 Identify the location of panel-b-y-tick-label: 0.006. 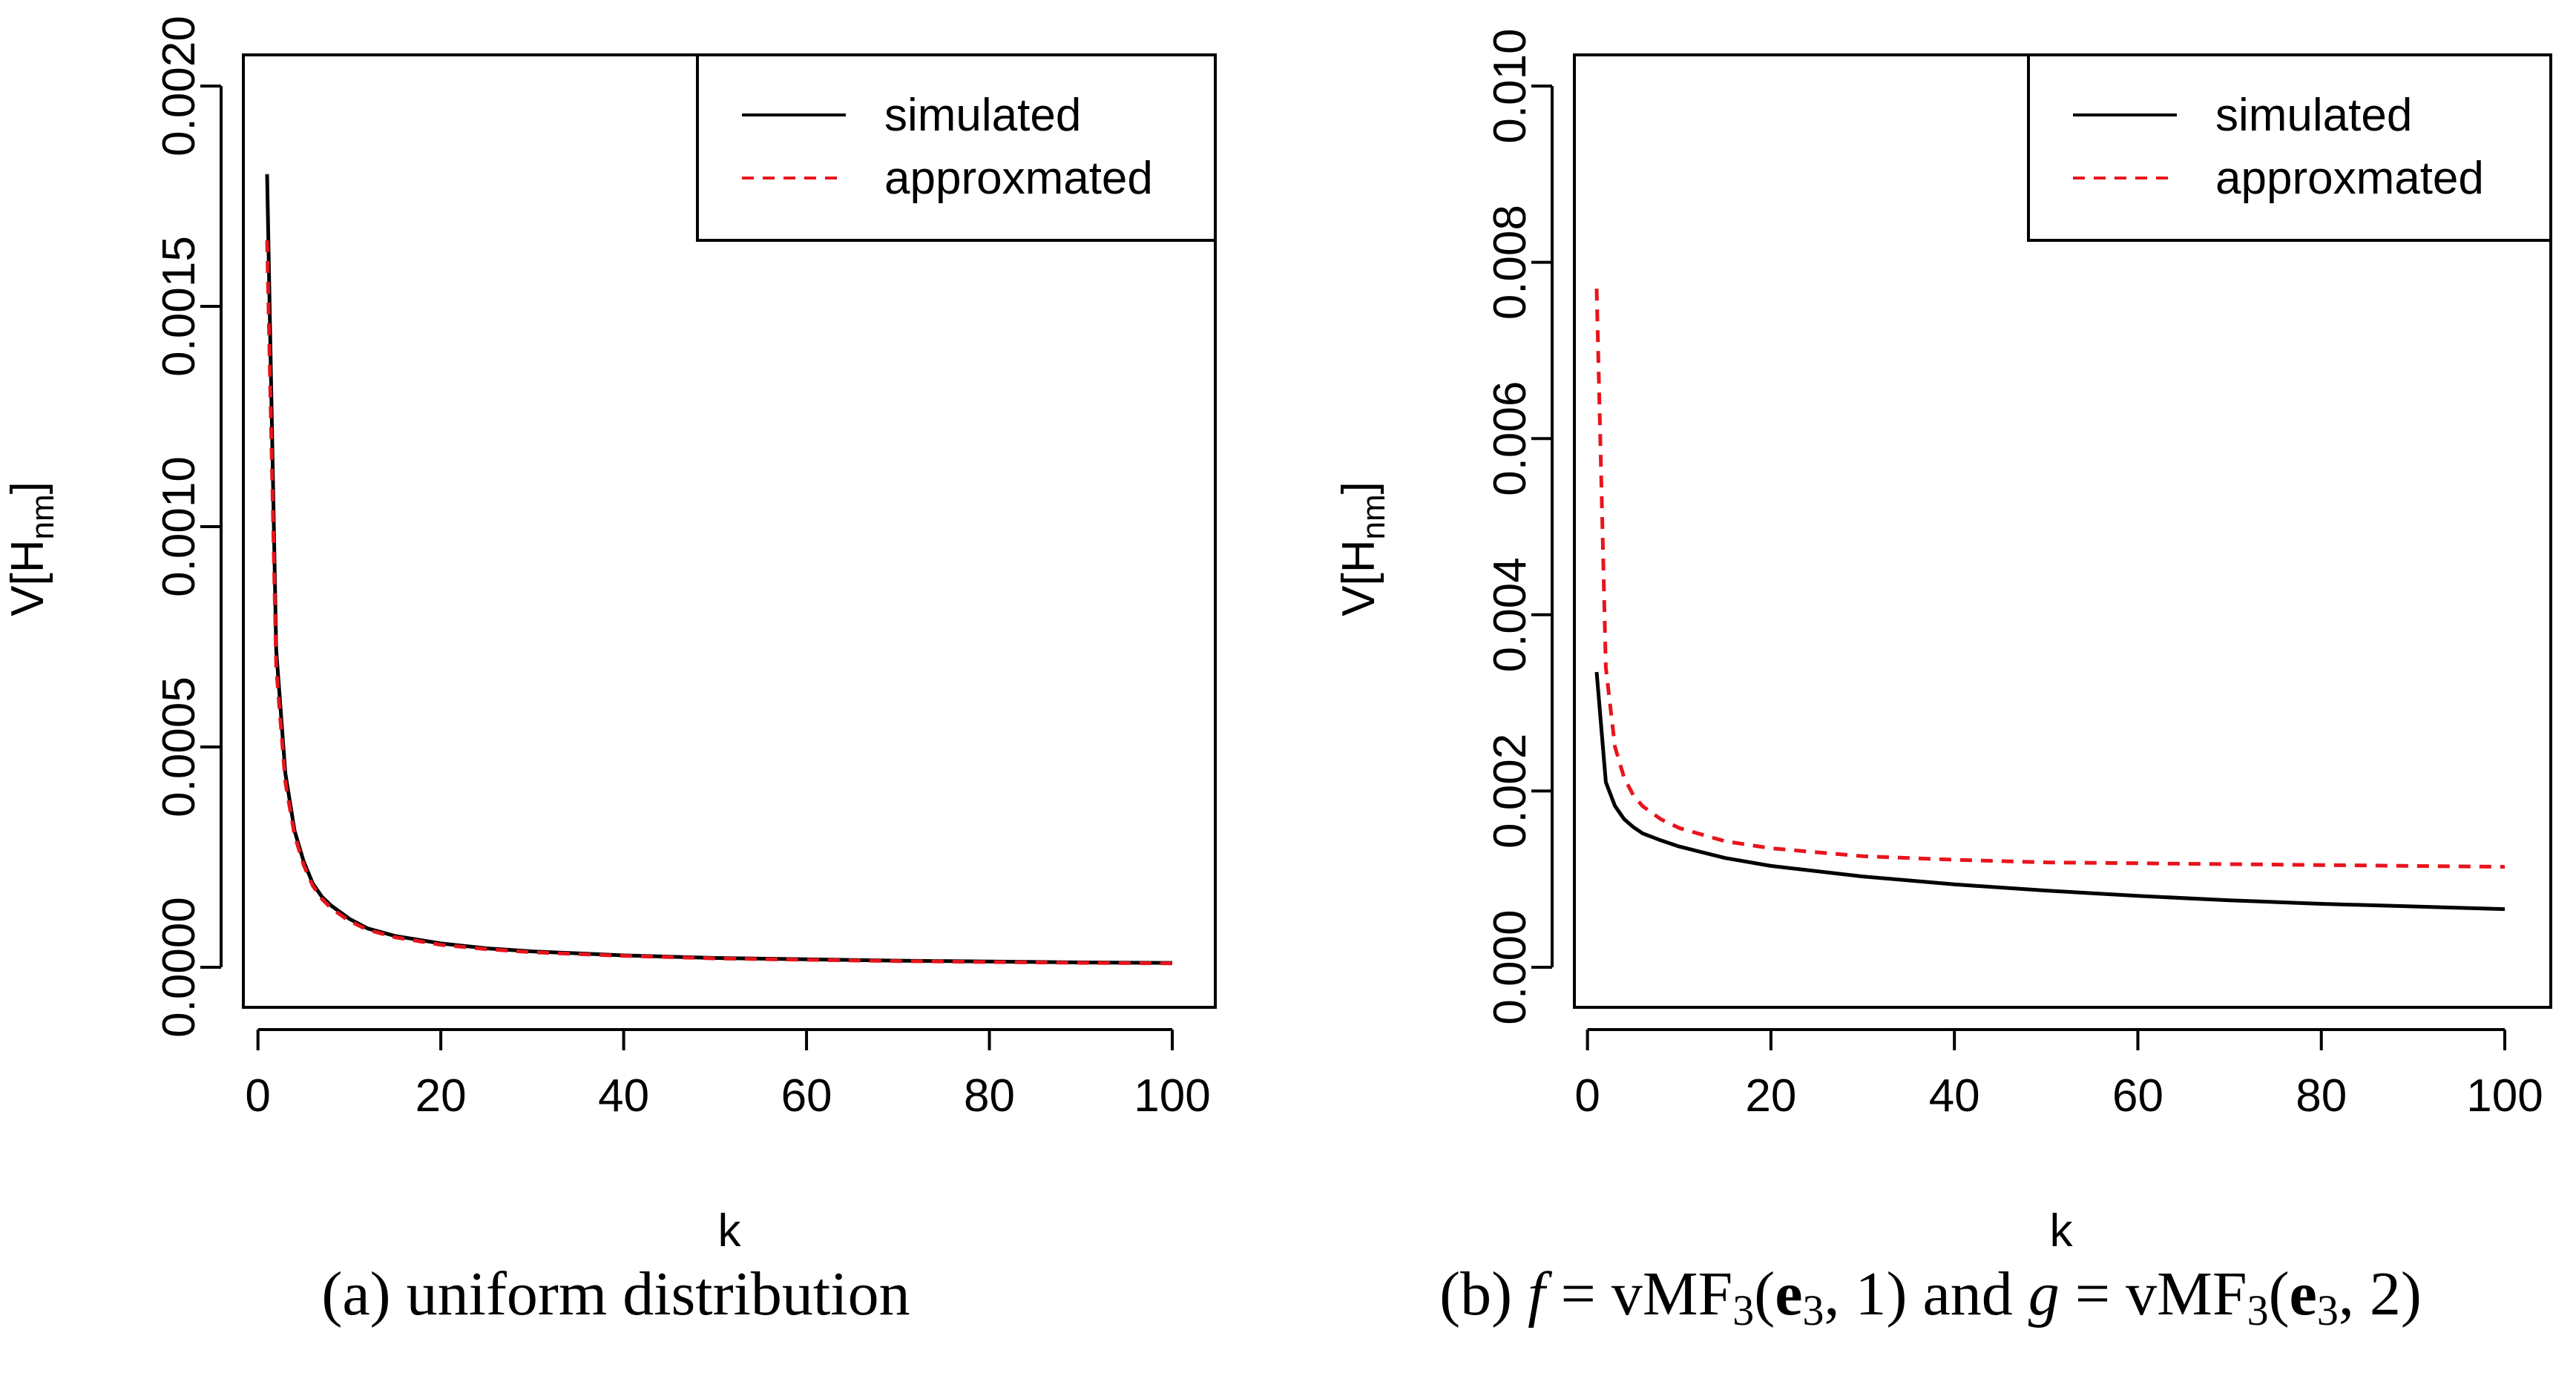
(1510, 438).